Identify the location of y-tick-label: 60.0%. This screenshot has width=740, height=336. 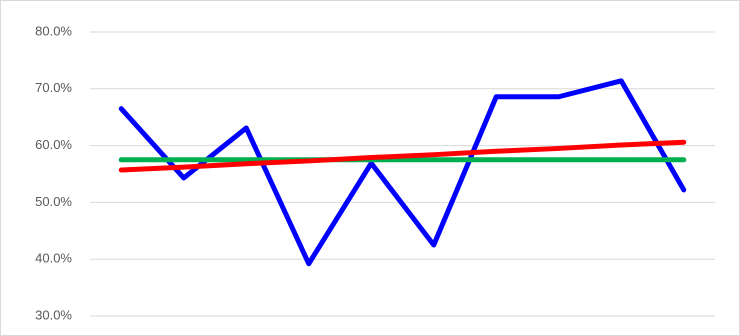
(53, 144).